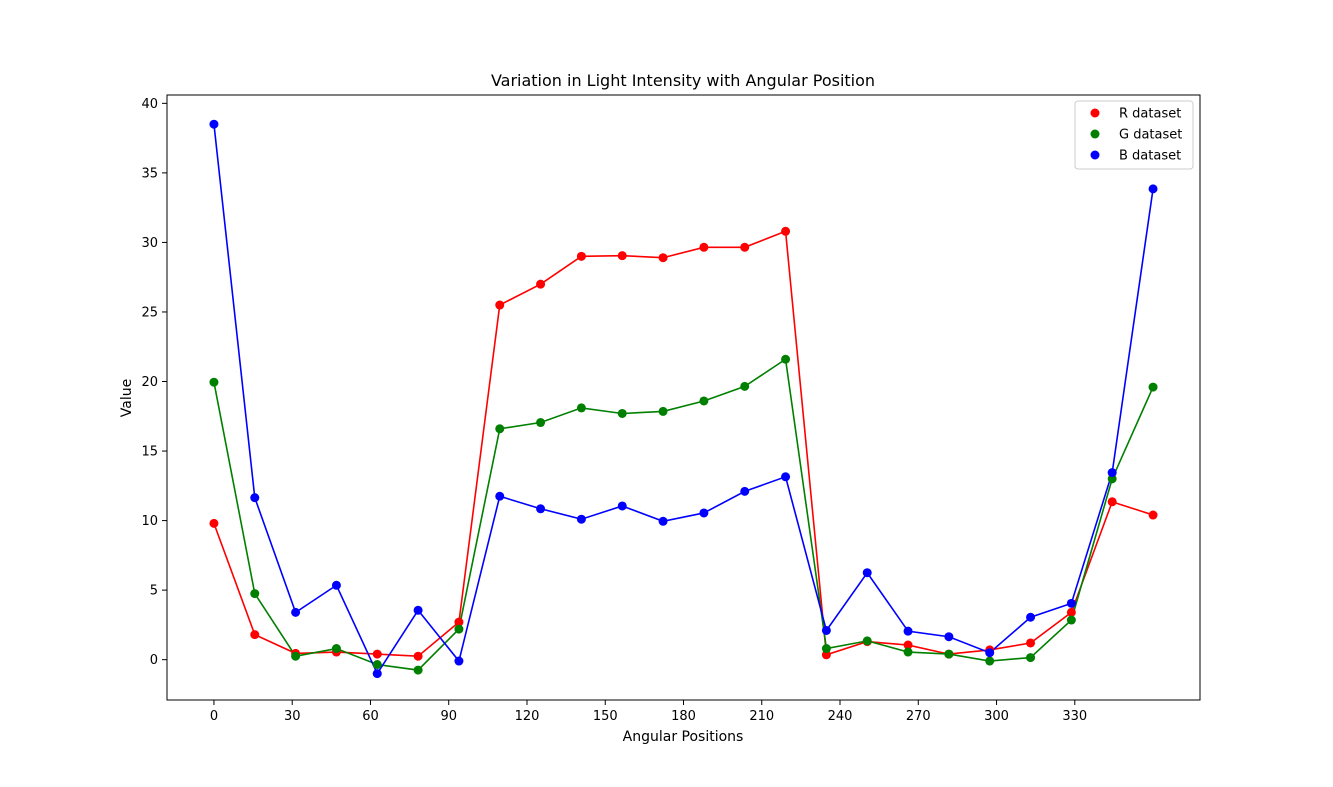 The height and width of the screenshot is (787, 1333). I want to click on x-tick-label: 150, so click(605, 716).